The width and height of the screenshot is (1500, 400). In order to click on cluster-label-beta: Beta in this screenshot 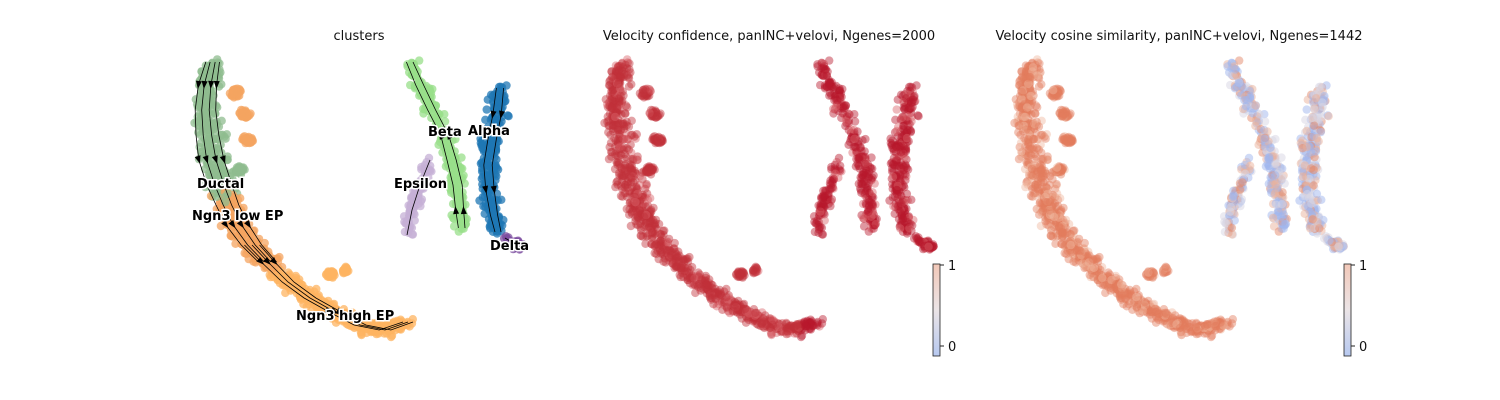, I will do `click(445, 132)`.